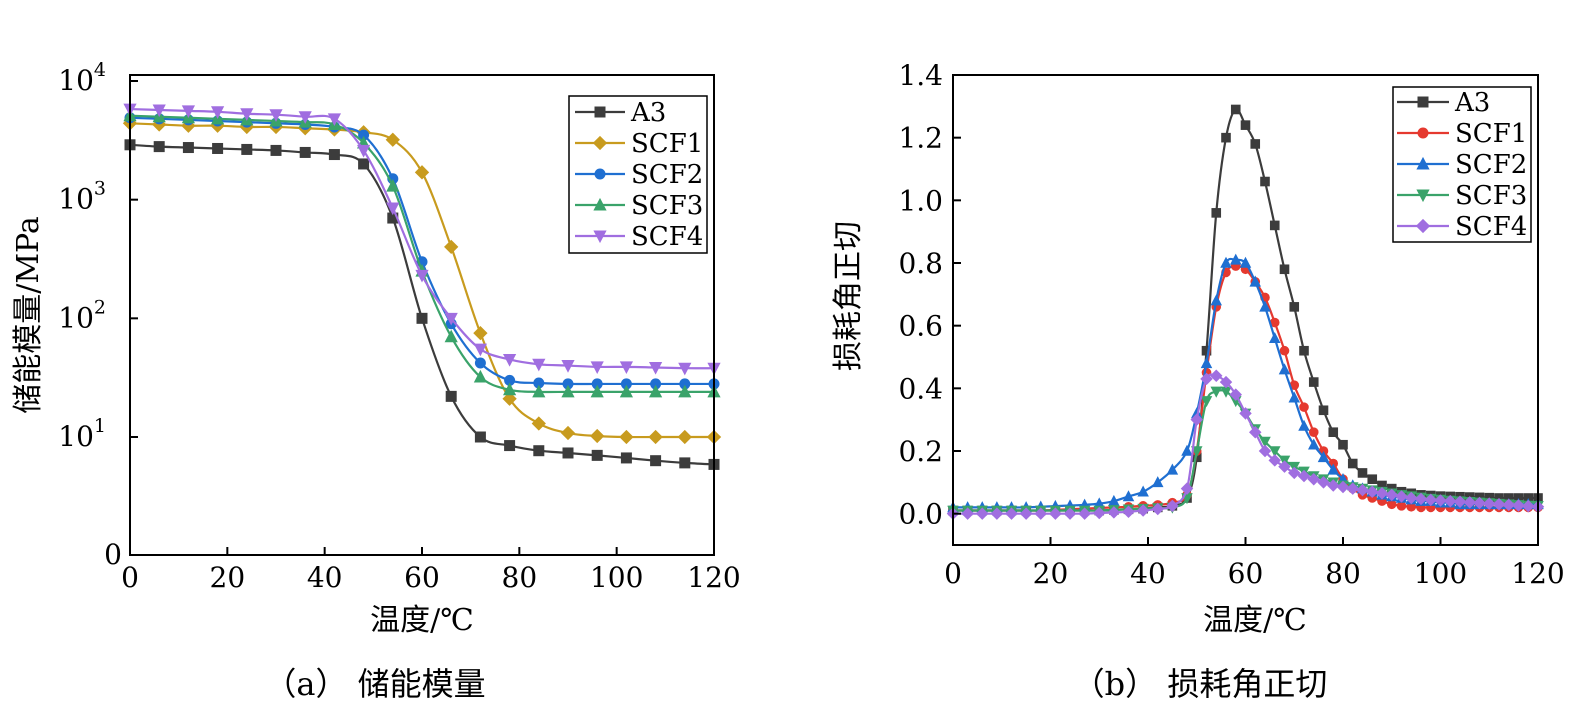 The width and height of the screenshot is (1573, 724). I want to click on y-tick-label-b: 1.4, so click(920, 75).